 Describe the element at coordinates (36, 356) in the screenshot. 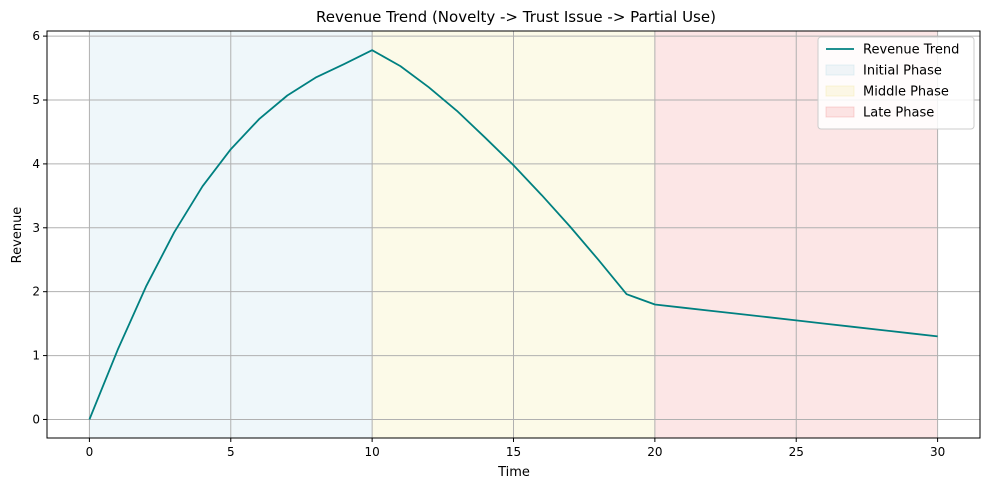

I see `y-tick-label-1: 1` at that location.